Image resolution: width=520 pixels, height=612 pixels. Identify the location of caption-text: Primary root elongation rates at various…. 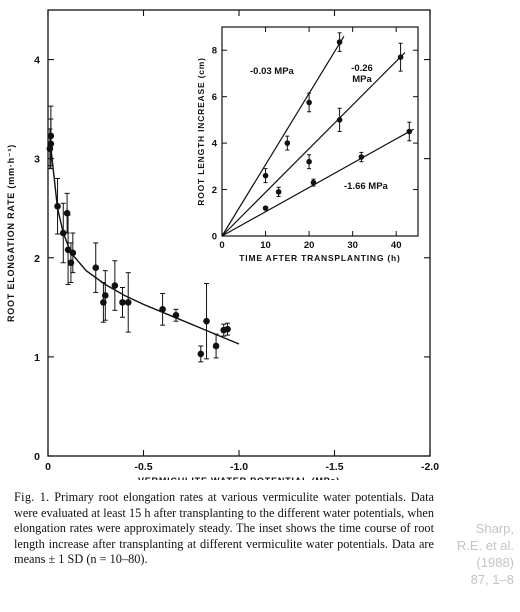
(224, 528).